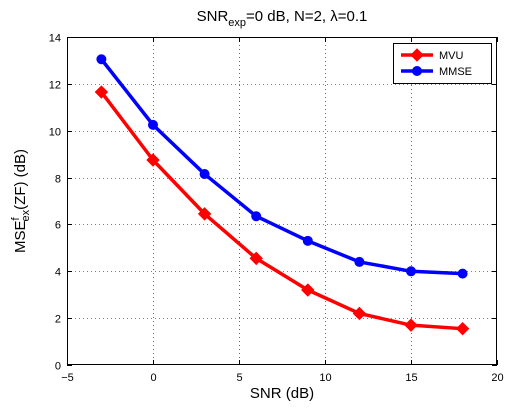 This screenshot has height=408, width=513. What do you see at coordinates (497, 378) in the screenshot?
I see `x-tick-label: 20` at bounding box center [497, 378].